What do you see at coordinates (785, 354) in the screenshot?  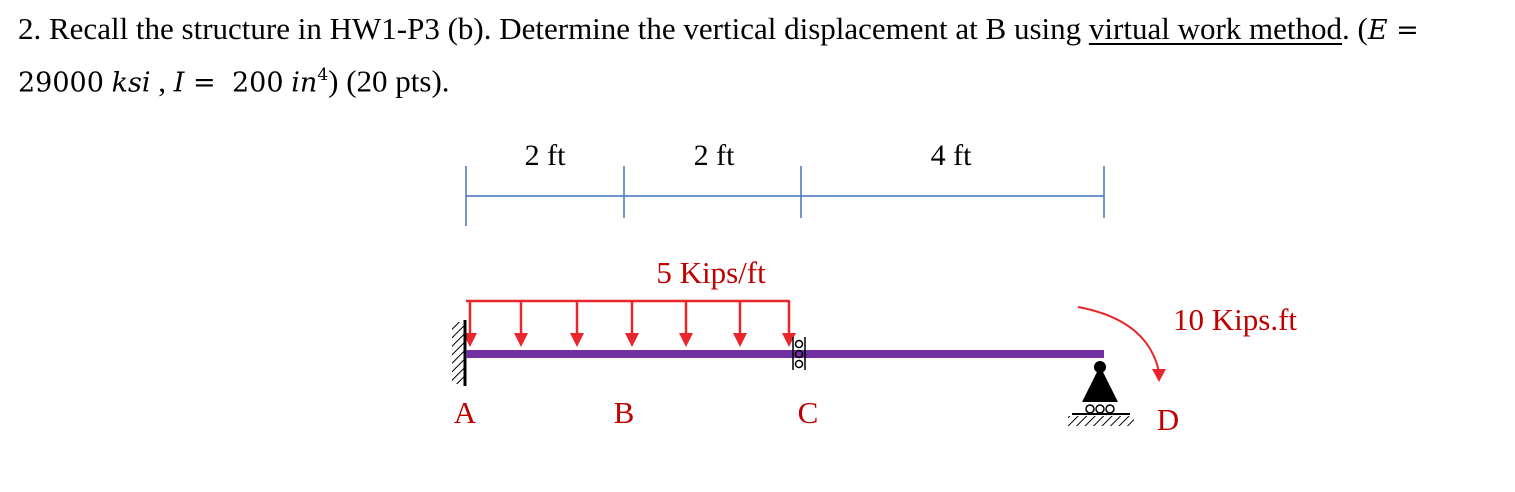 I see `beam` at bounding box center [785, 354].